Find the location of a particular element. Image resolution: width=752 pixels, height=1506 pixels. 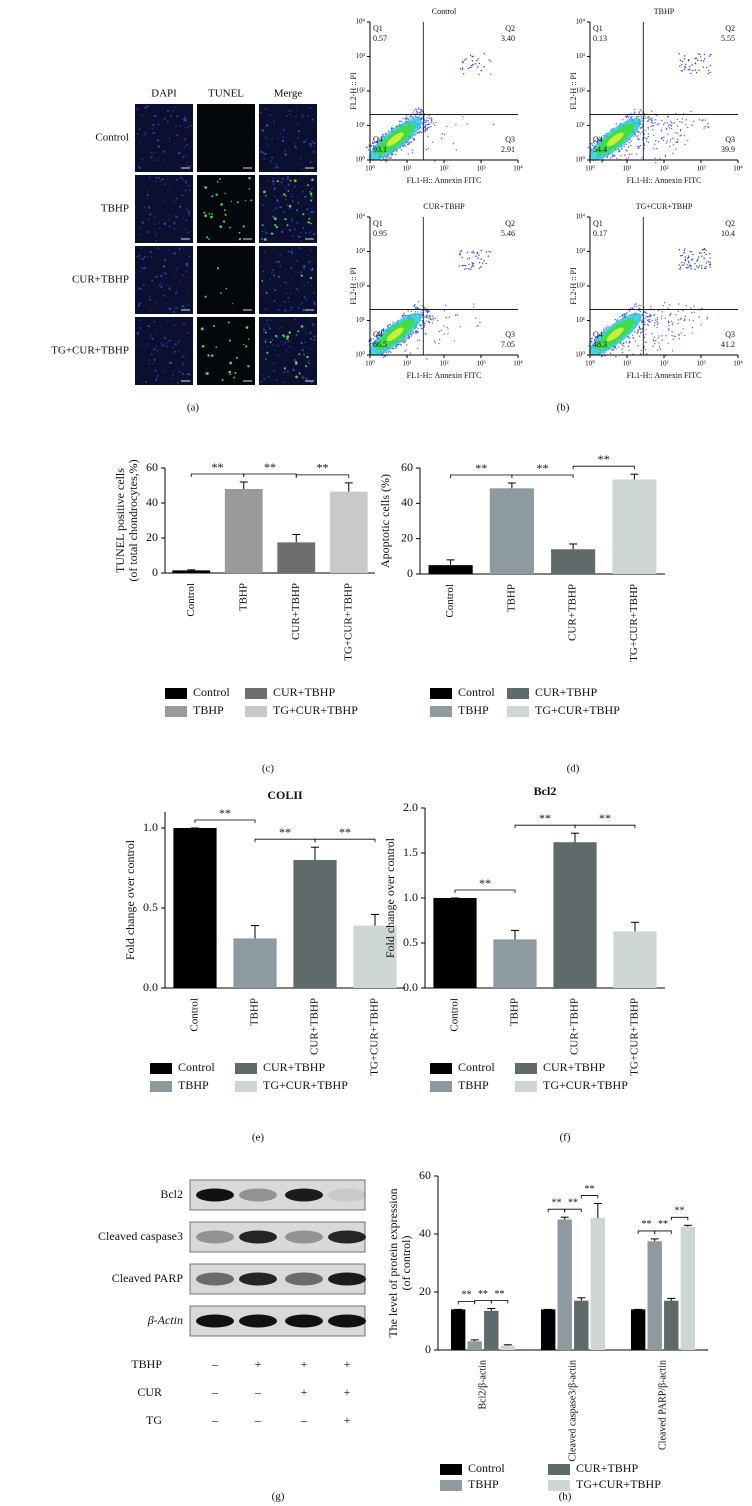

y-tick-label: 10⁰ is located at coordinates (580, 160).